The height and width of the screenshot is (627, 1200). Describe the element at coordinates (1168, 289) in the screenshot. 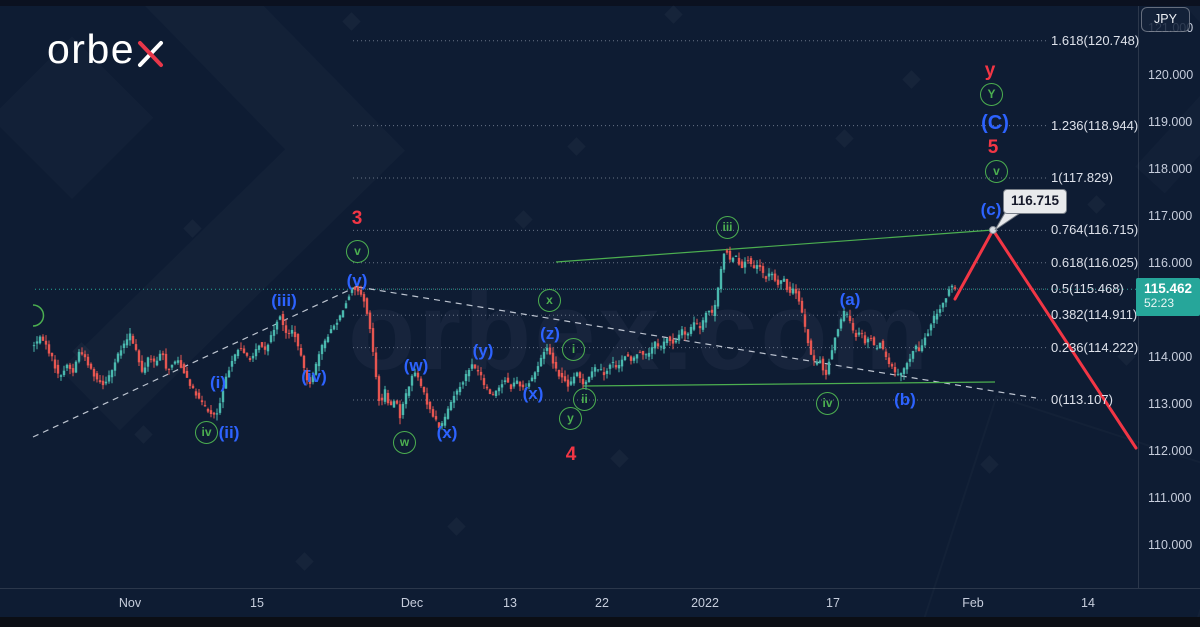

I see `current-price-value: 115.462` at that location.